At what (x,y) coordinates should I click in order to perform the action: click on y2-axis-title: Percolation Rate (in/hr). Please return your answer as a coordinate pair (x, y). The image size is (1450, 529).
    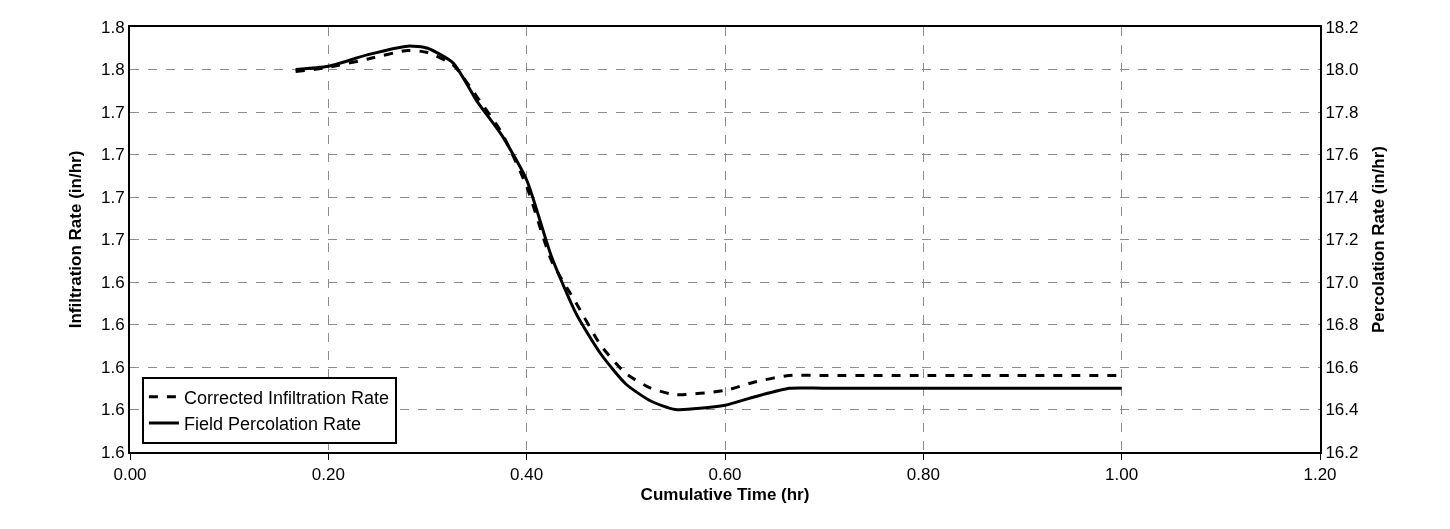
    Looking at the image, I should click on (1379, 239).